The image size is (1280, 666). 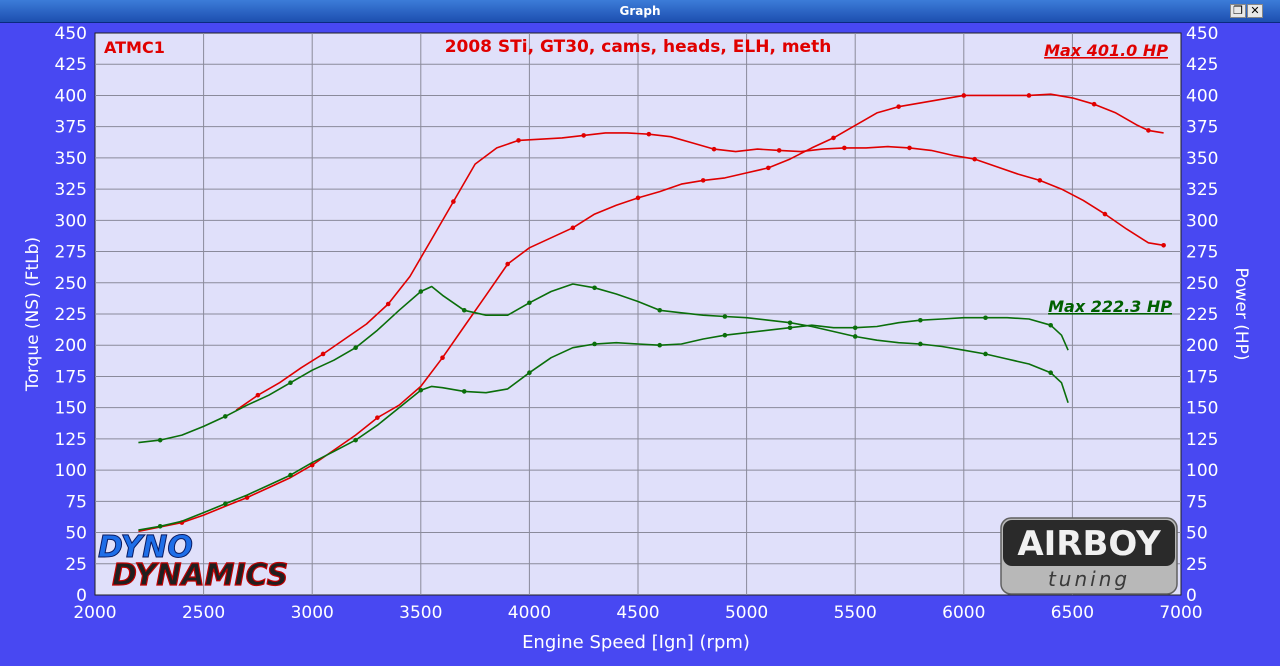 What do you see at coordinates (1180, 613) in the screenshot?
I see `x-tick-label: 7000` at bounding box center [1180, 613].